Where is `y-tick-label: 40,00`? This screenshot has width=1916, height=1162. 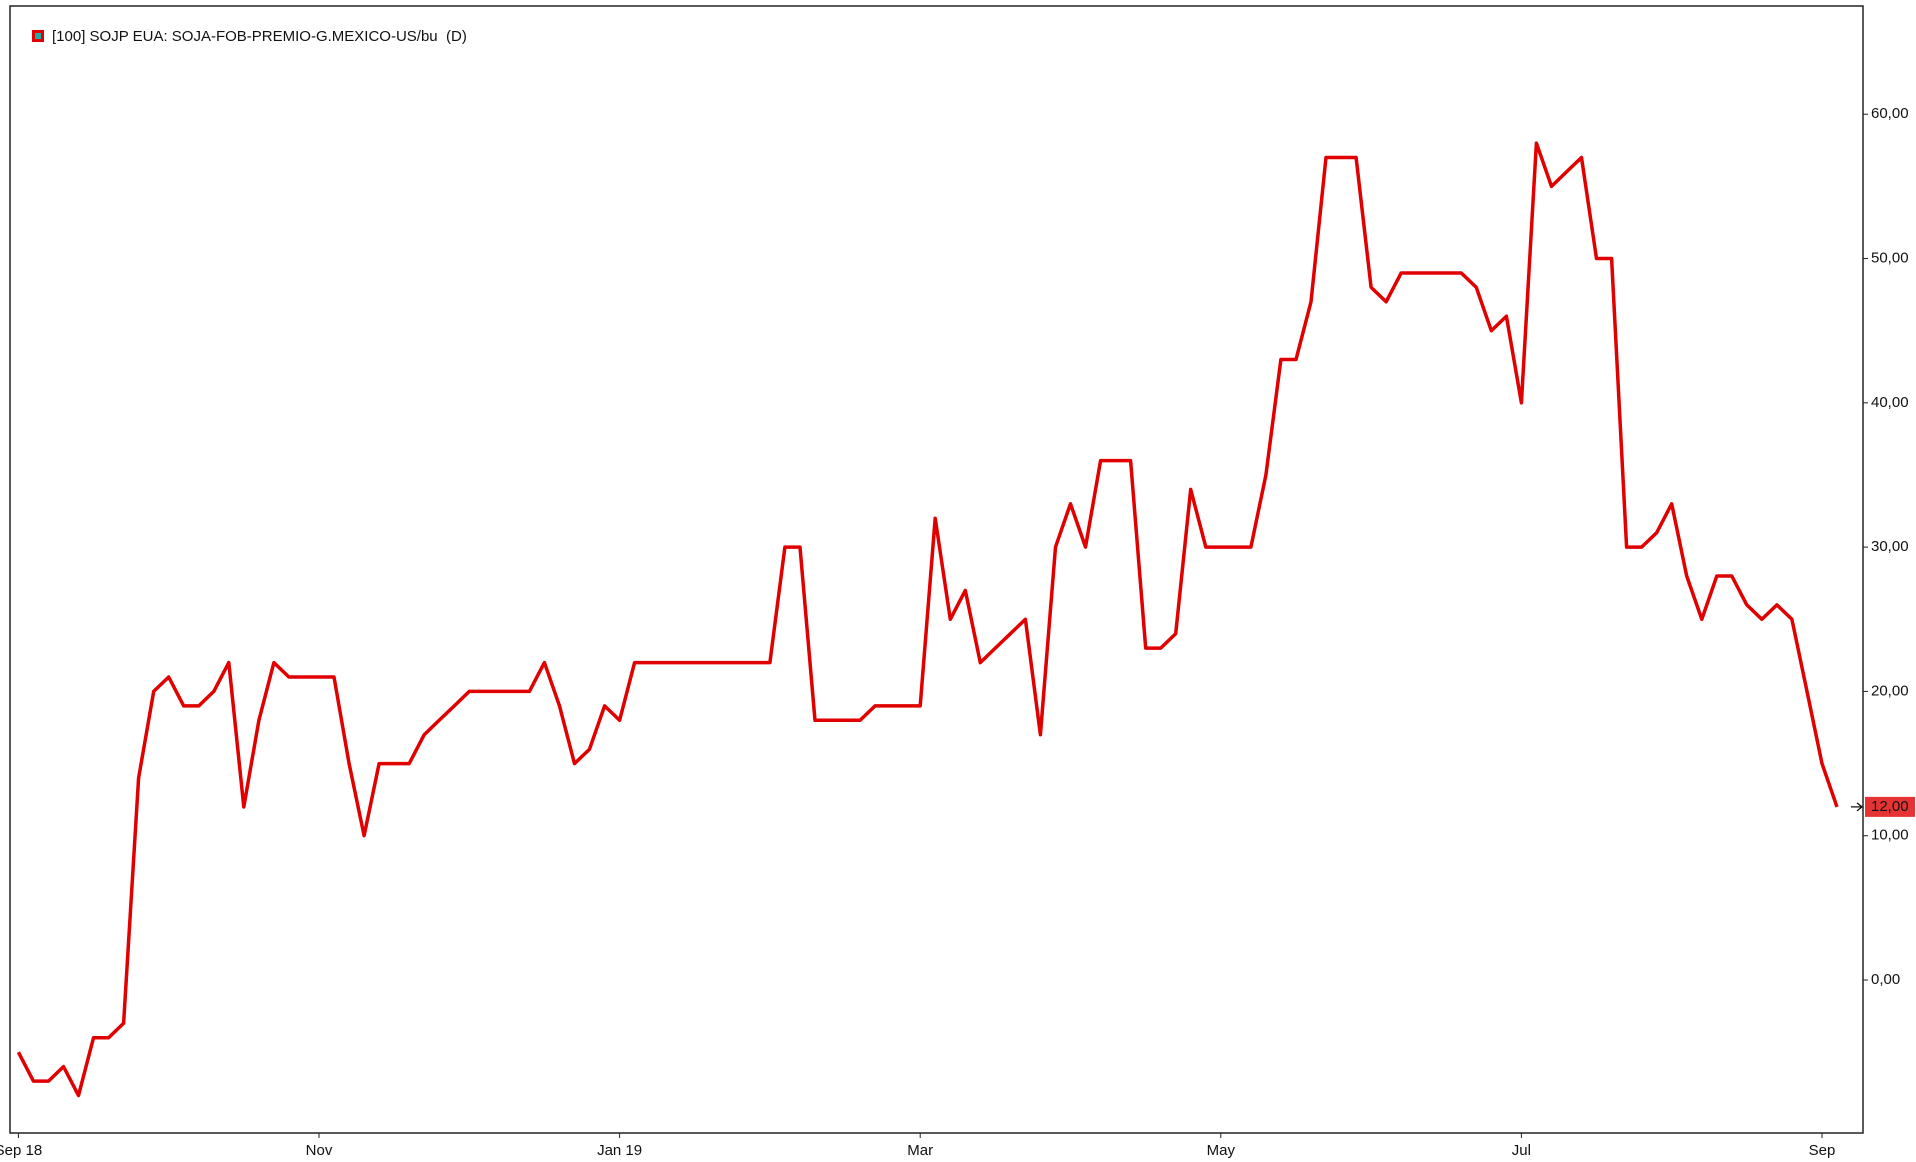
y-tick-label: 40,00 is located at coordinates (1890, 402).